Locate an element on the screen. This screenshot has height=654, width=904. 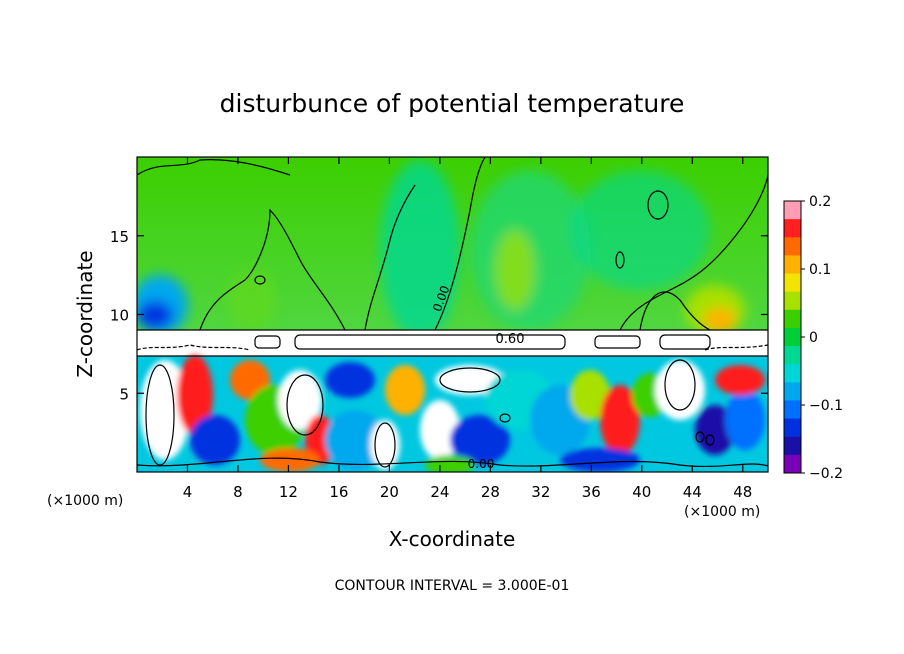
colorbar-tick-label: −0.2 is located at coordinates (826, 474).